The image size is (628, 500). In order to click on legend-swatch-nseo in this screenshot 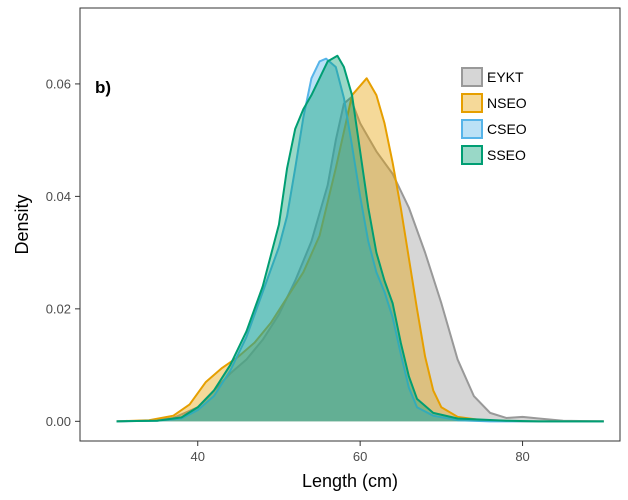, I will do `click(472, 103)`.